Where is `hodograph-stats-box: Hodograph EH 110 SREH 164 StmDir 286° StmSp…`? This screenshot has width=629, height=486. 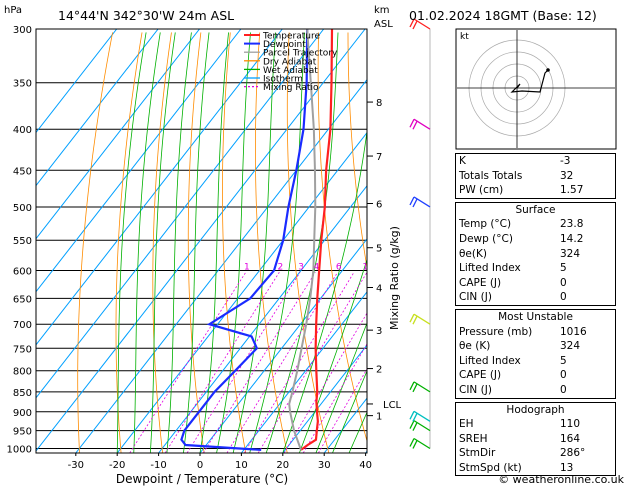
hodograph-stats-box: Hodograph EH 110 SREH 164 StmDir 286° StmSp… is located at coordinates (535, 439).